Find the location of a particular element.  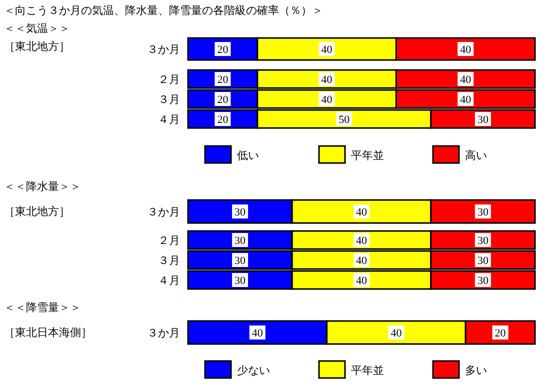

text: ［東北日本海側］ is located at coordinates (48, 332).